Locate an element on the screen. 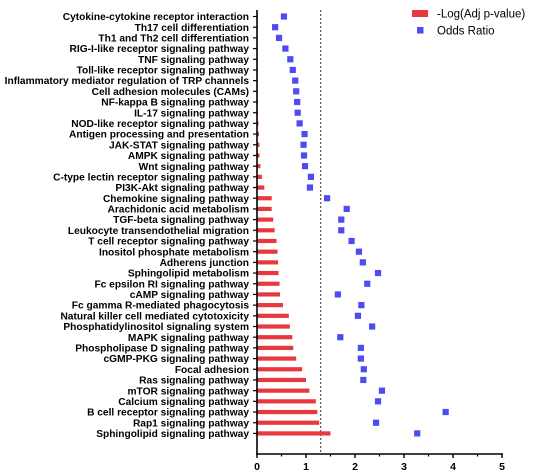 The height and width of the screenshot is (475, 550). x-tick-label: 1 is located at coordinates (306, 467).